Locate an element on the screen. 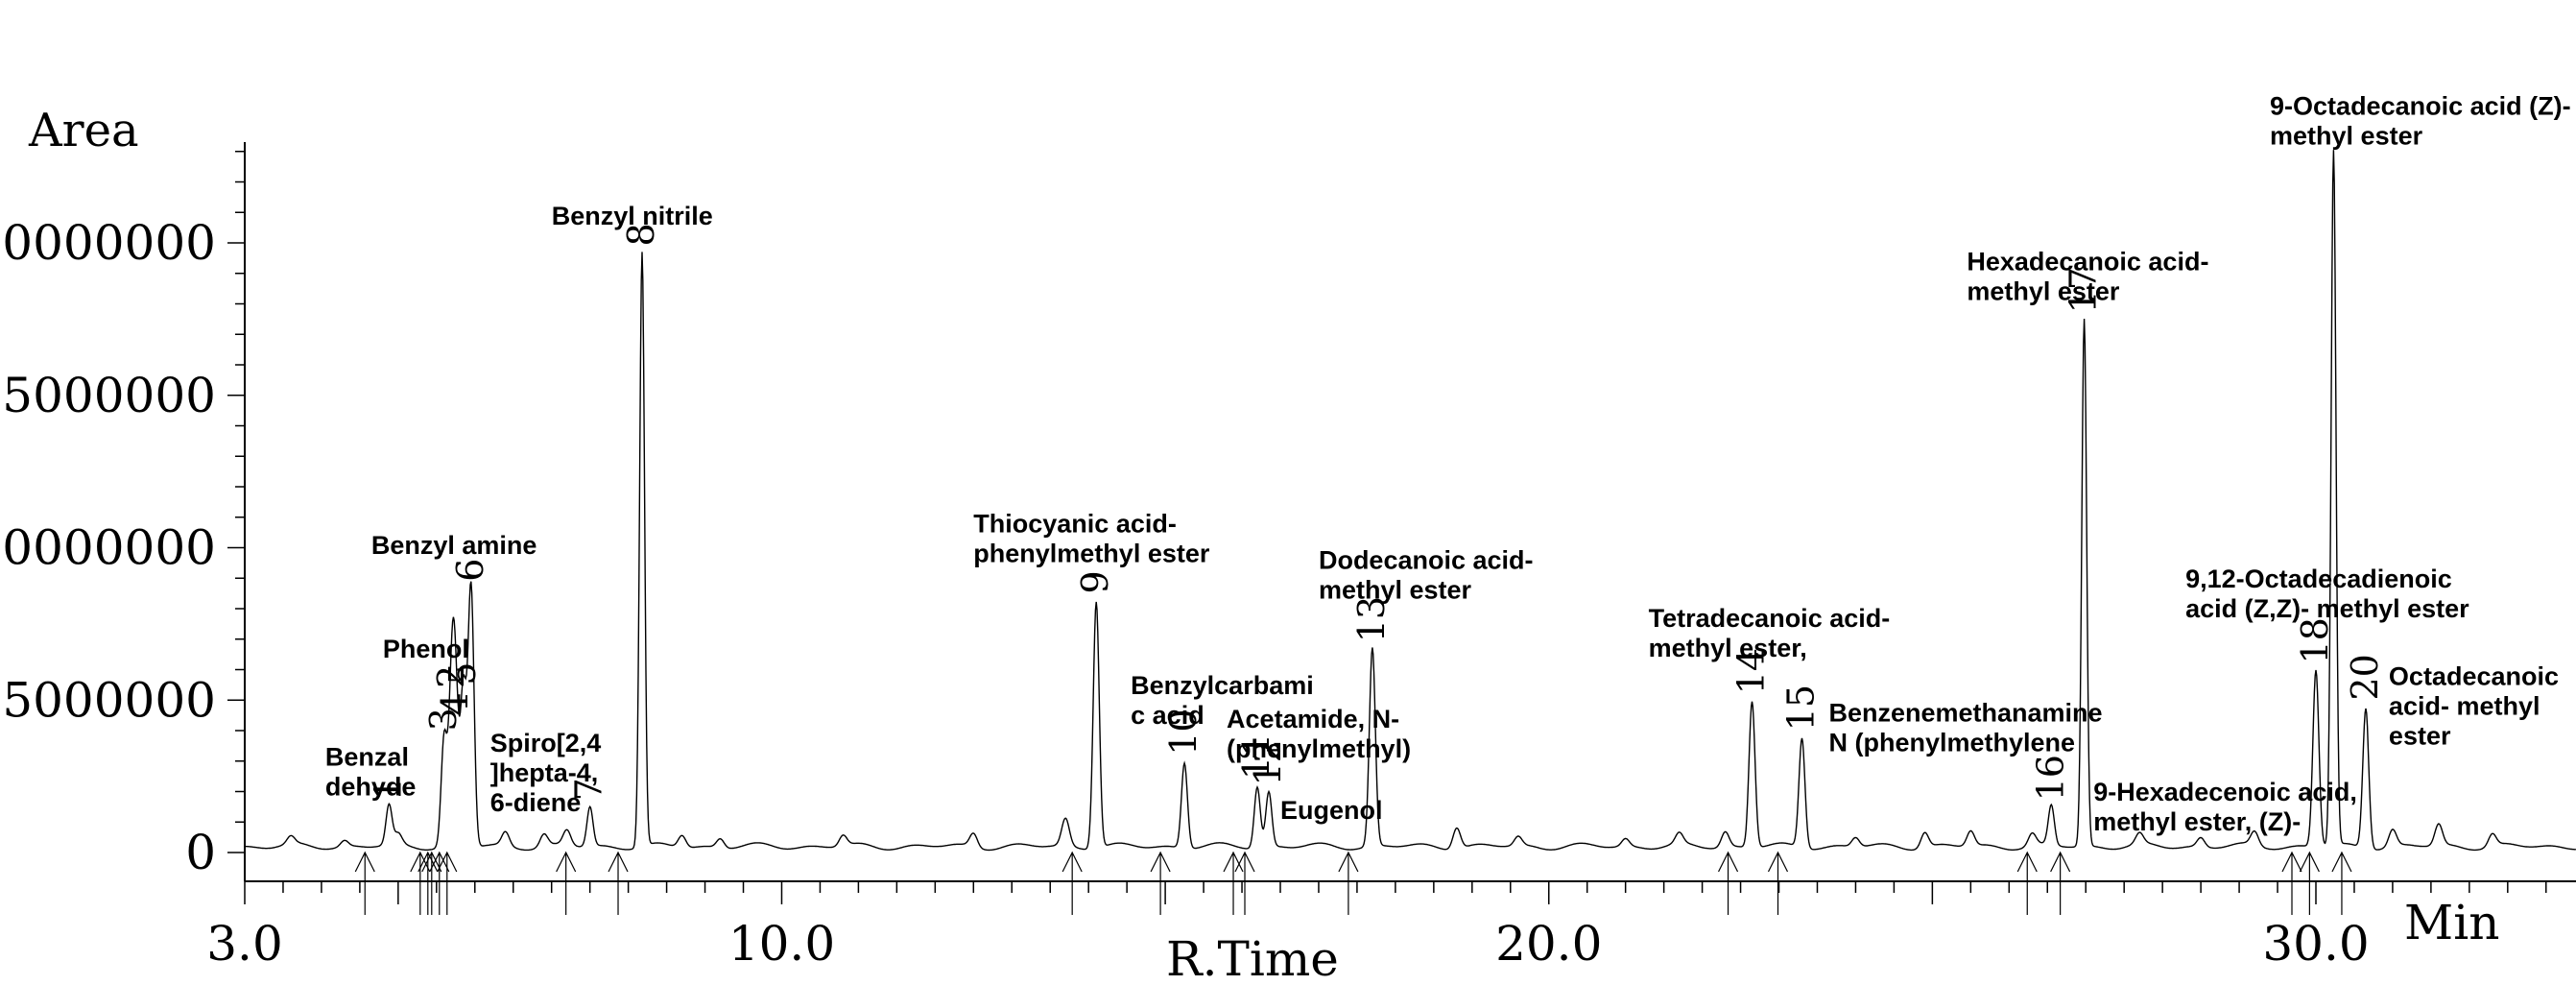  compound-annotation: Dodecanoic acid-methyl ester is located at coordinates (1426, 575).